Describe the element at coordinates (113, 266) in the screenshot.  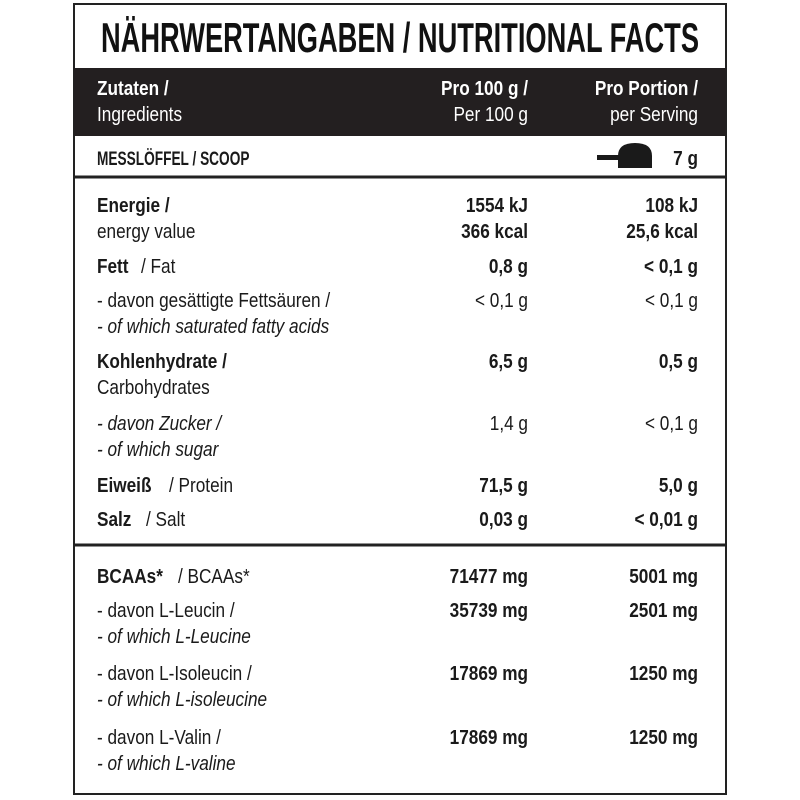
I see `row-label: Fett` at that location.